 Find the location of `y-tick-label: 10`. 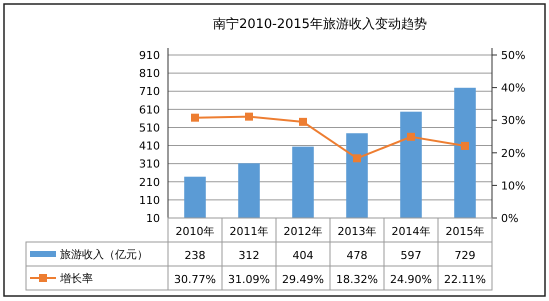

y-tick-label: 10 is located at coordinates (153, 218).